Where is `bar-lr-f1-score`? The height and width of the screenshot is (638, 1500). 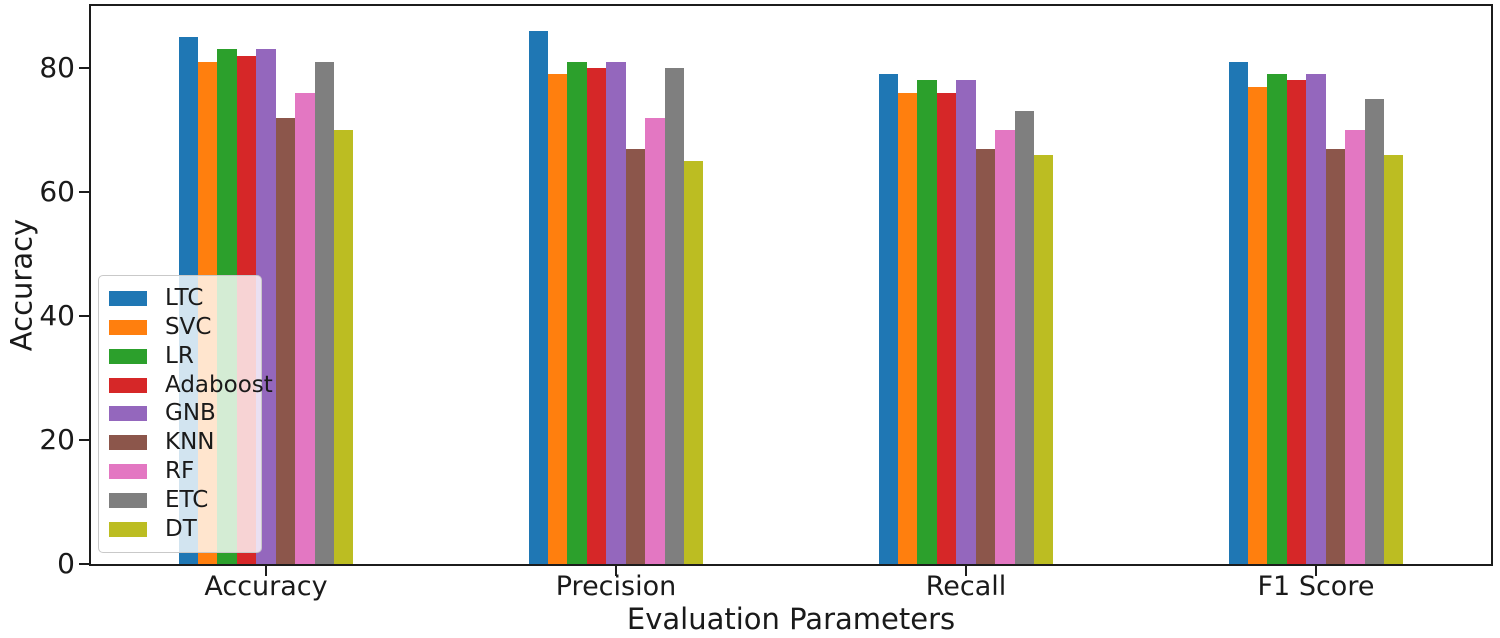 bar-lr-f1-score is located at coordinates (1277, 319).